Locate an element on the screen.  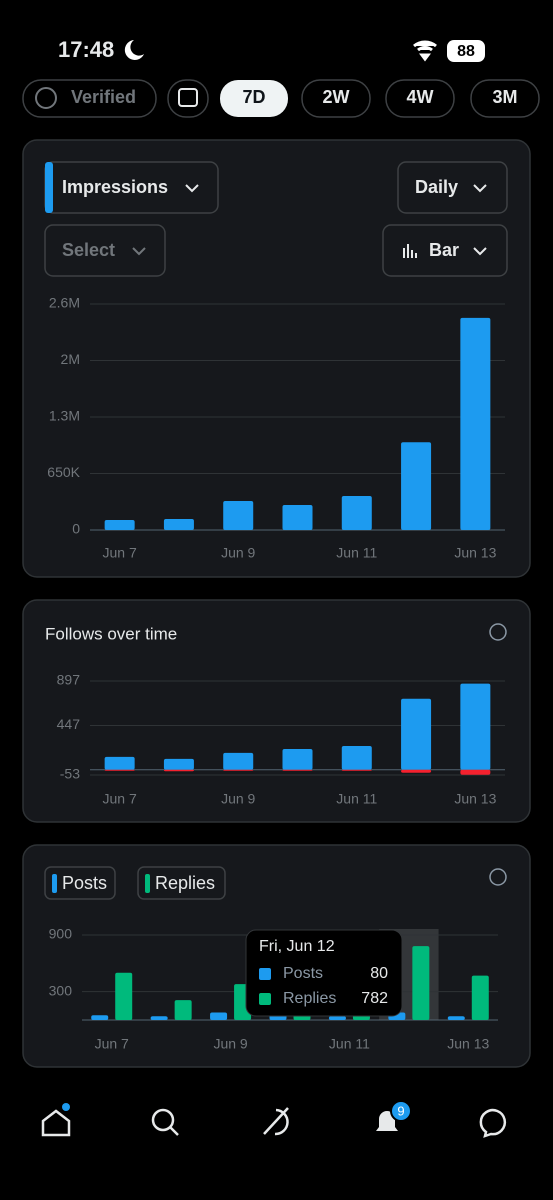
compare-dropdown is located at coordinates (105, 250).